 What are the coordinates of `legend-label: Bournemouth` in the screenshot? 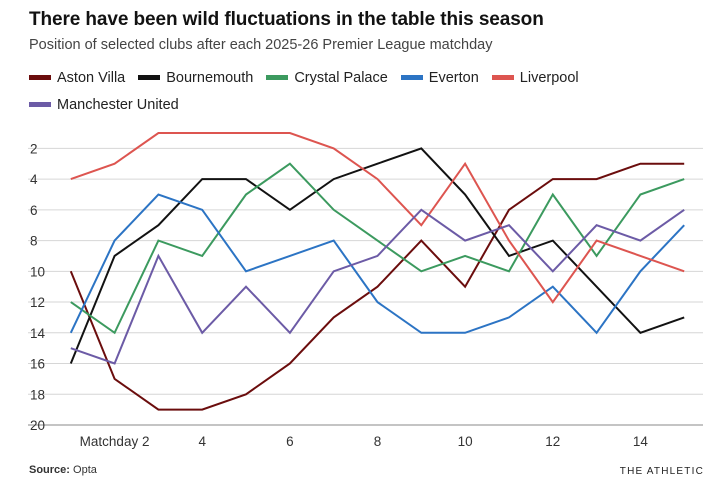 It's located at (210, 77).